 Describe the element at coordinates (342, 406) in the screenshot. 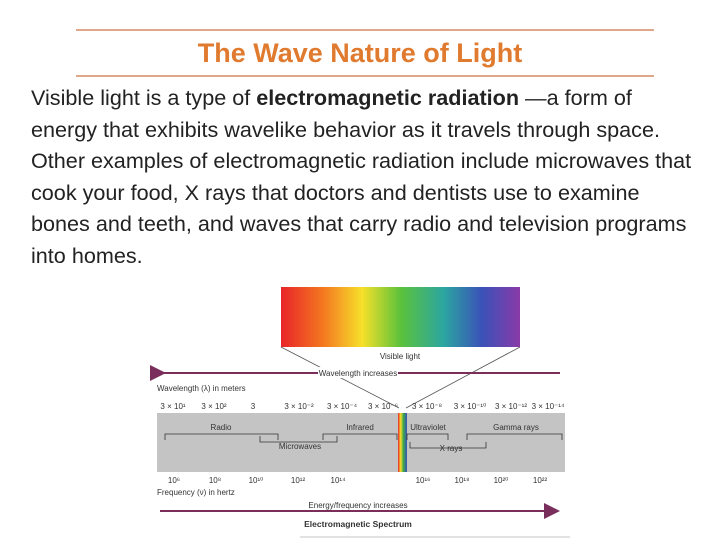

I see `wavelength-tick: 3 × 10⁻⁴` at that location.